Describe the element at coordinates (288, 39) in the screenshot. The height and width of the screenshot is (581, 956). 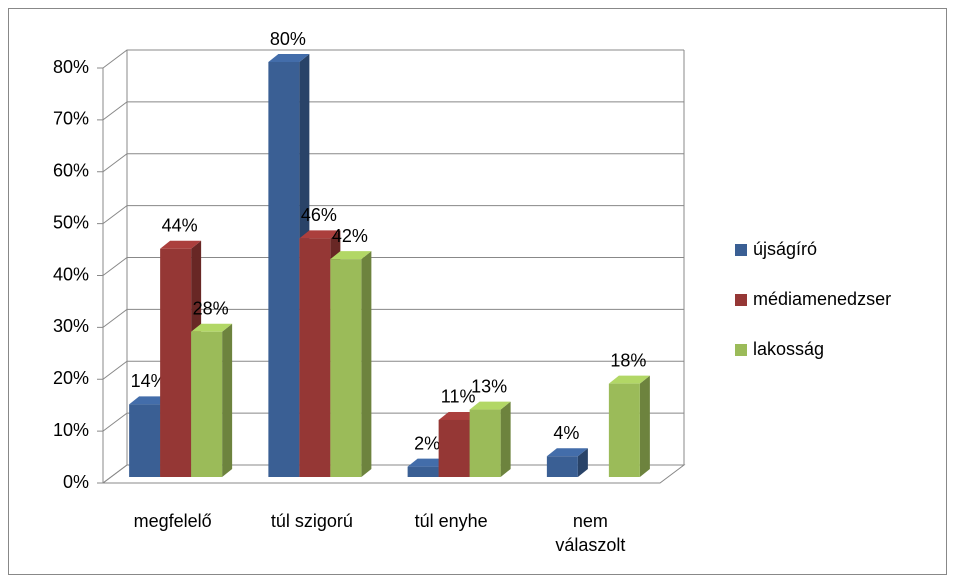
I see `data-label: 80%` at that location.